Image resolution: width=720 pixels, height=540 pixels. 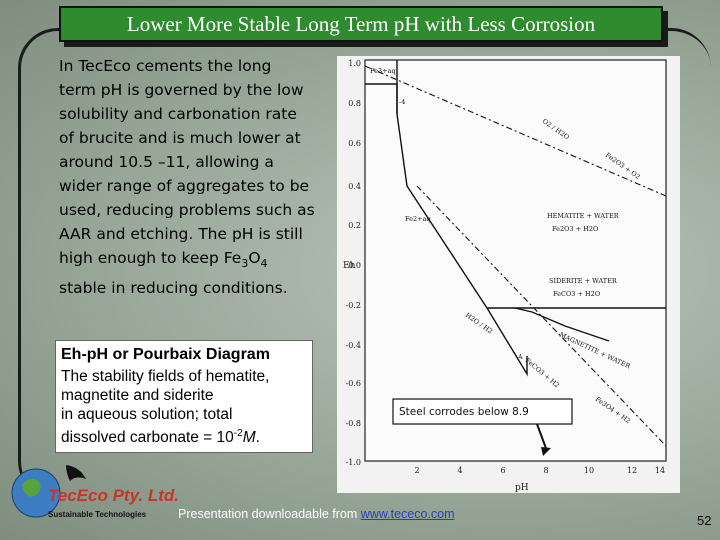 I want to click on y-tick-label: -1.0, so click(x=353, y=462).